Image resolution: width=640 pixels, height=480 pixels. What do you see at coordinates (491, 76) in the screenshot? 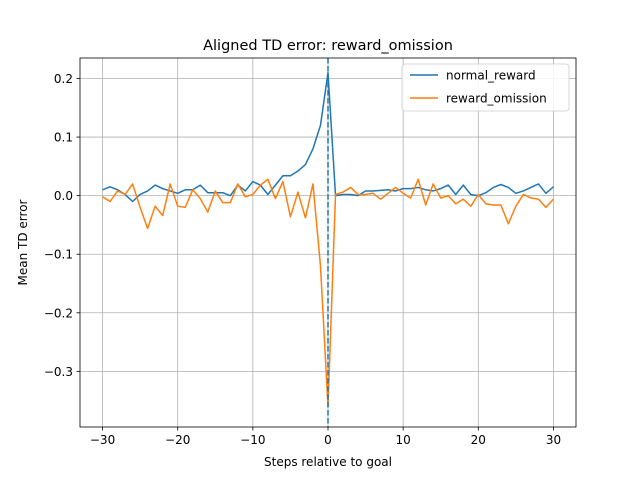
I see `legend-label-normal-reward: normal_reward` at bounding box center [491, 76].